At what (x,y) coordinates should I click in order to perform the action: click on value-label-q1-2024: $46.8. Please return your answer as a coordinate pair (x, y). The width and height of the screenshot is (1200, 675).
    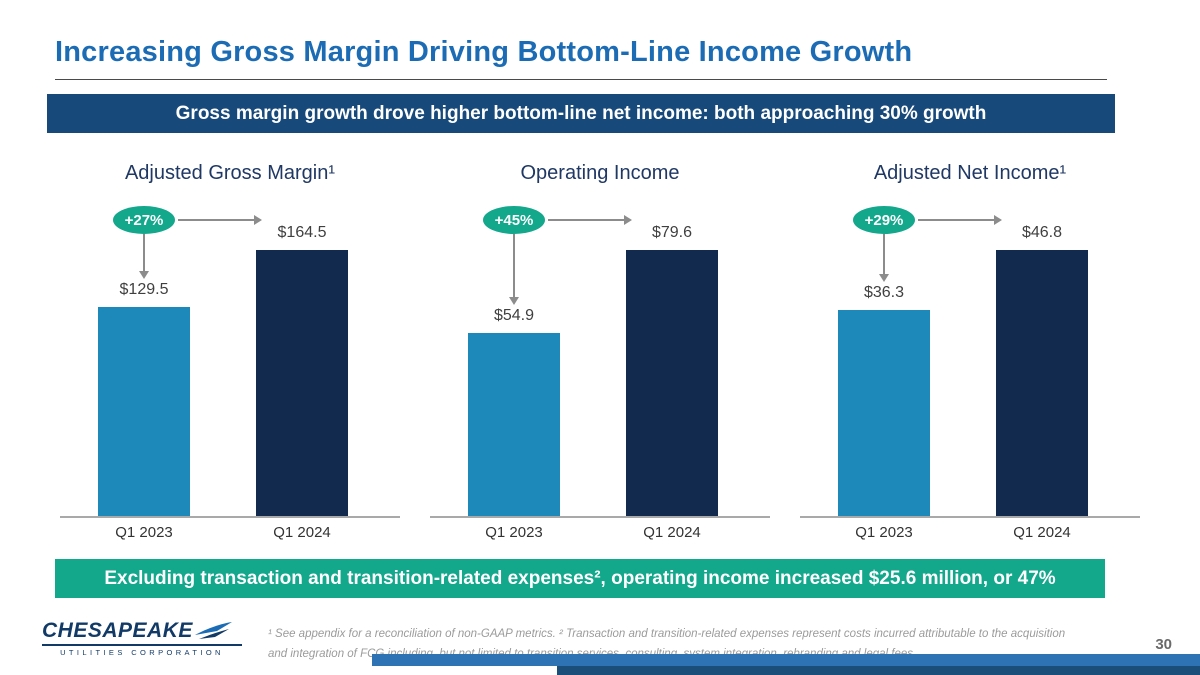
    Looking at the image, I should click on (1042, 232).